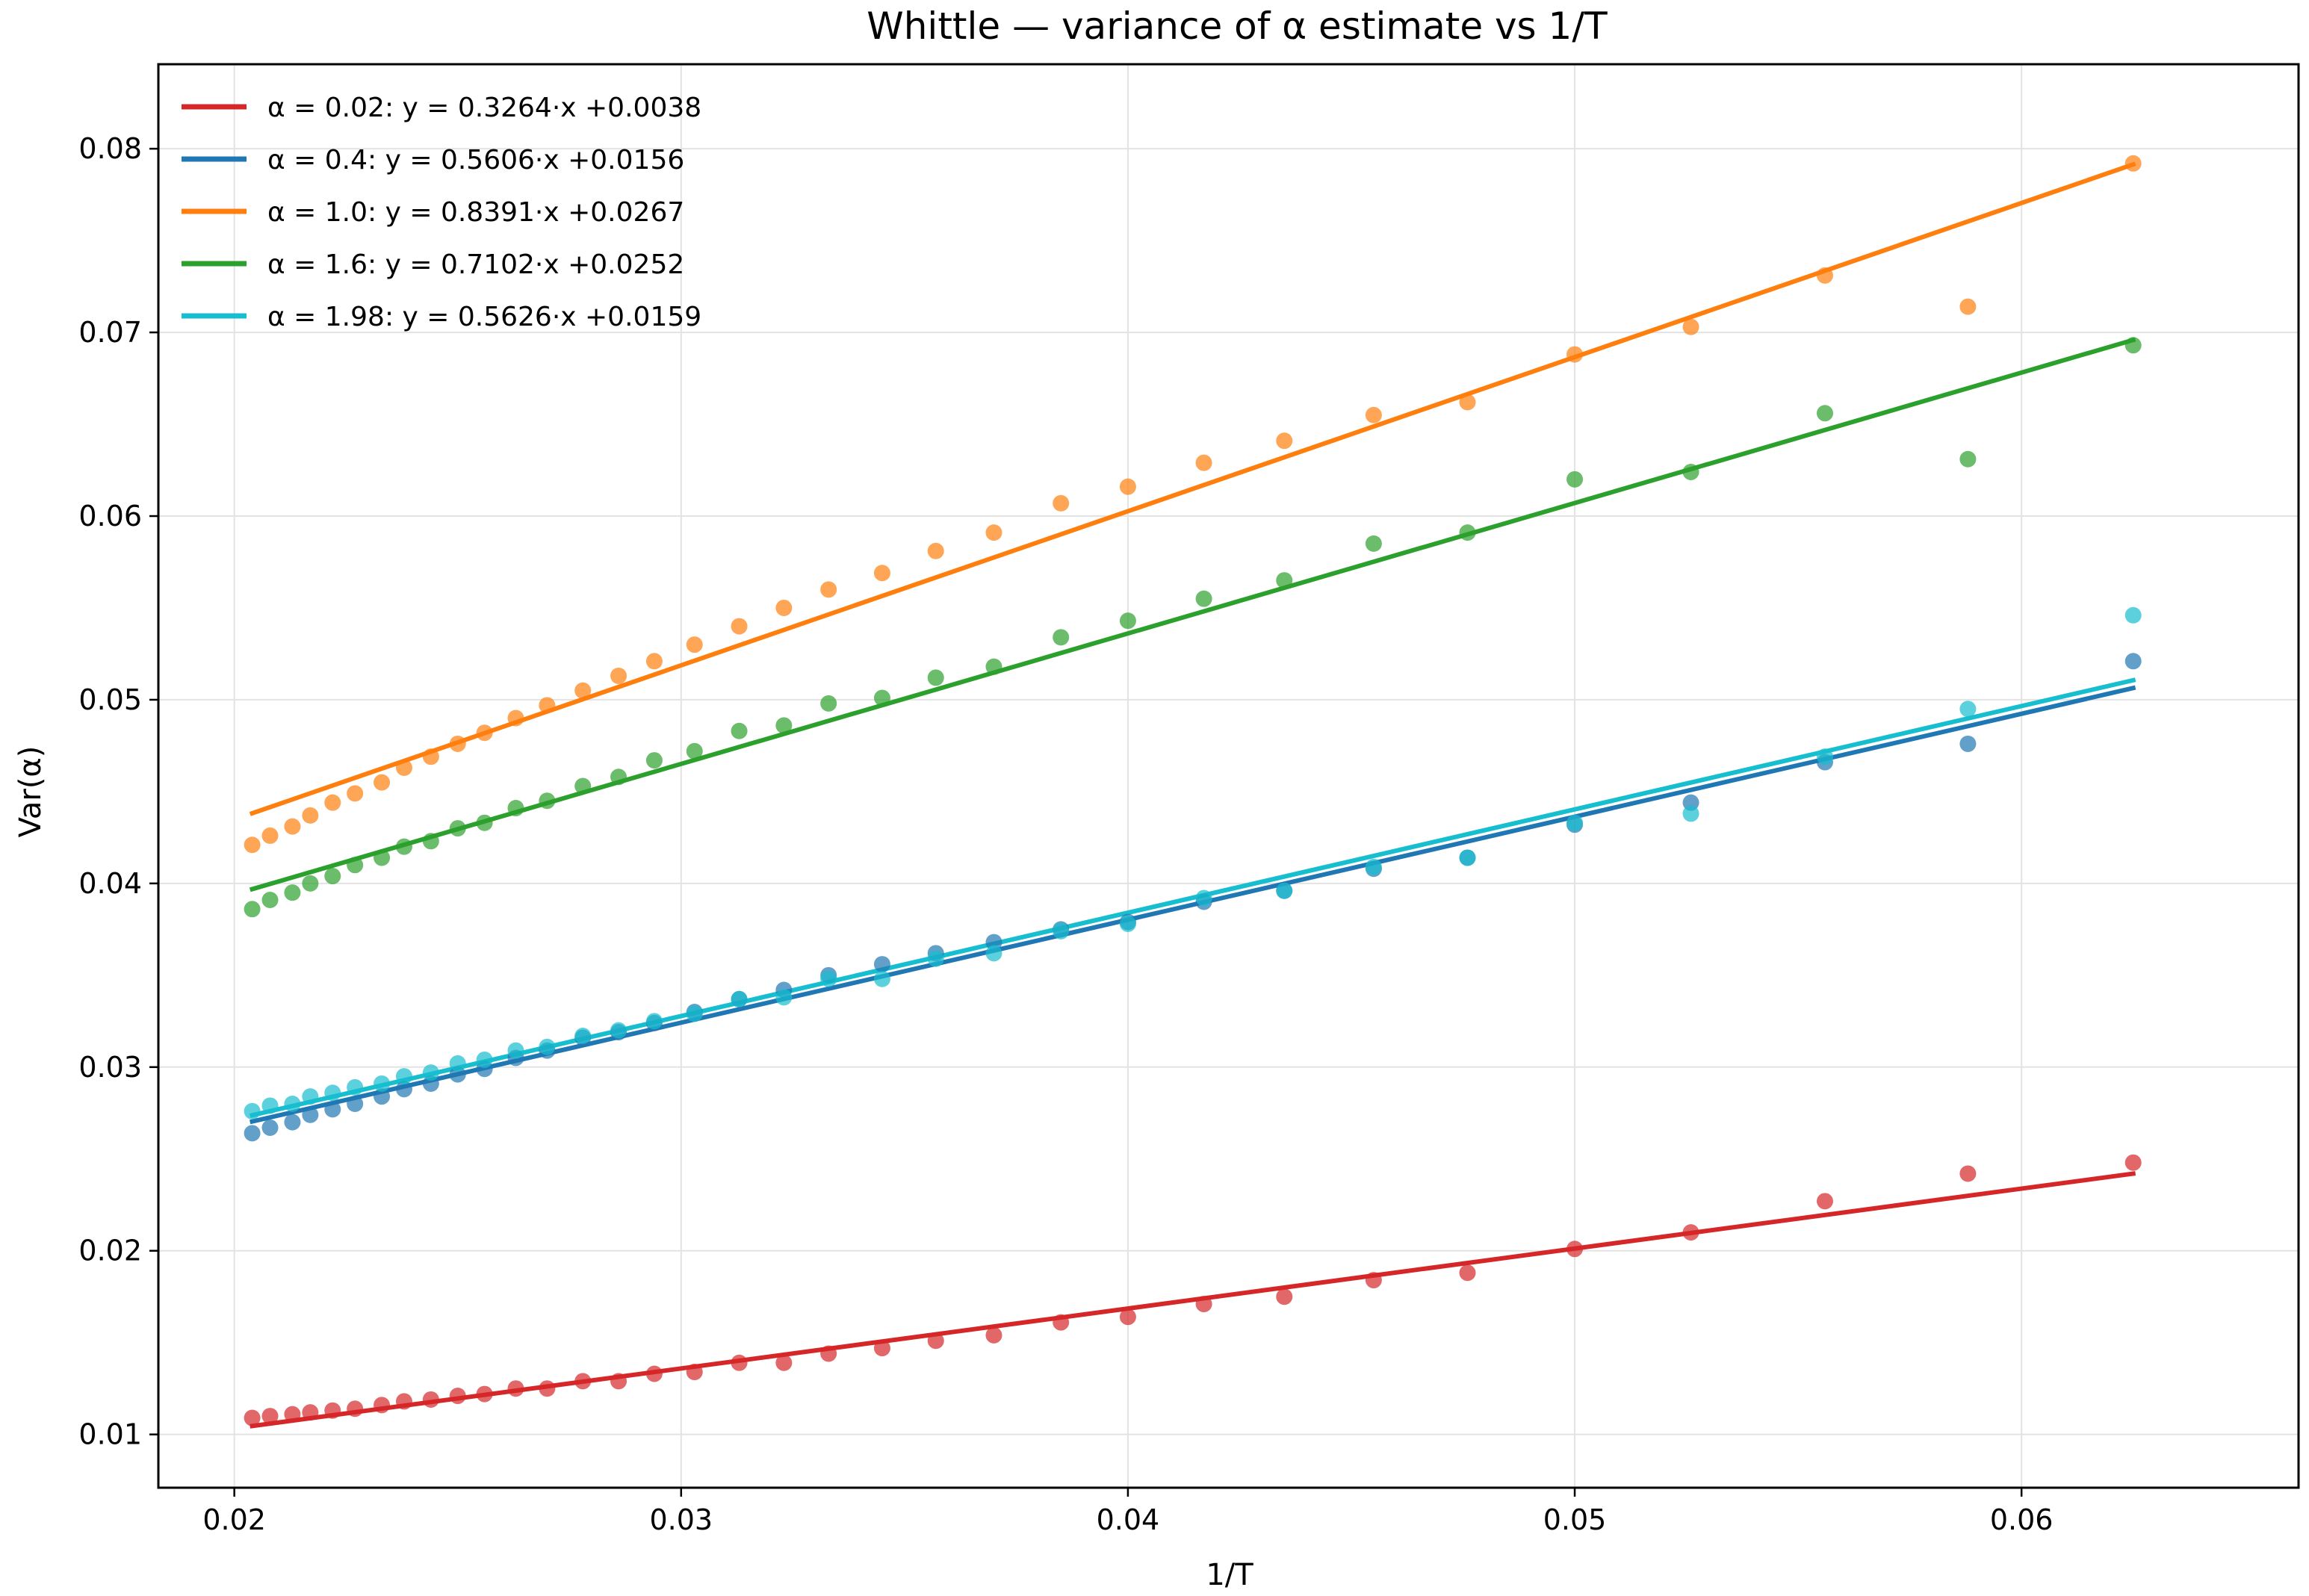 This screenshot has height=1596, width=2309. What do you see at coordinates (110, 1251) in the screenshot?
I see `y-tick-label: 0.02` at bounding box center [110, 1251].